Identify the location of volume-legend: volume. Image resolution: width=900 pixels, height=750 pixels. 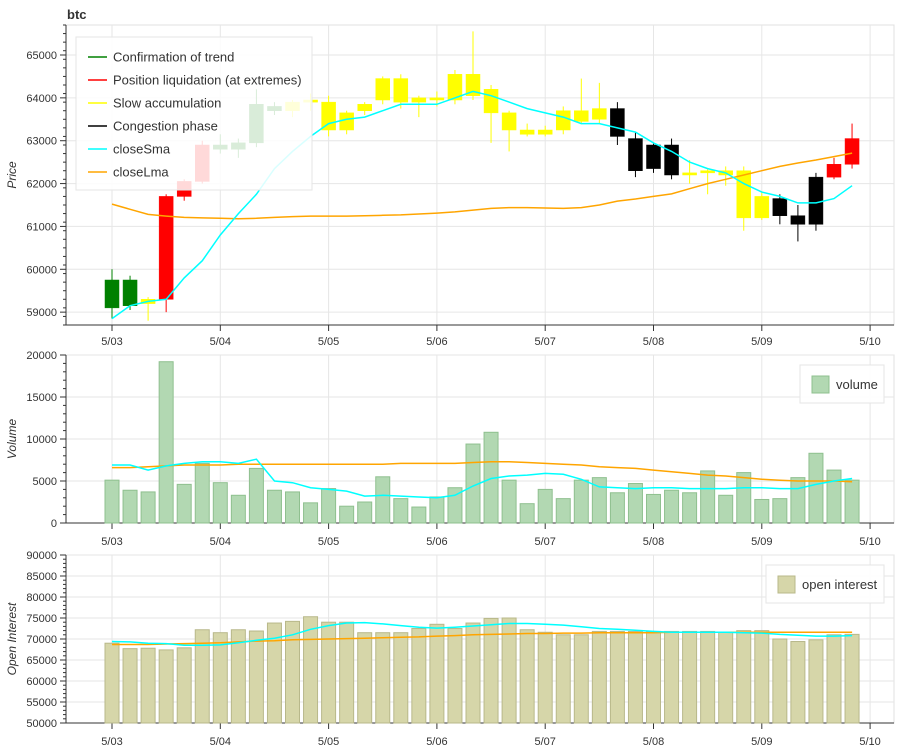
(842, 384).